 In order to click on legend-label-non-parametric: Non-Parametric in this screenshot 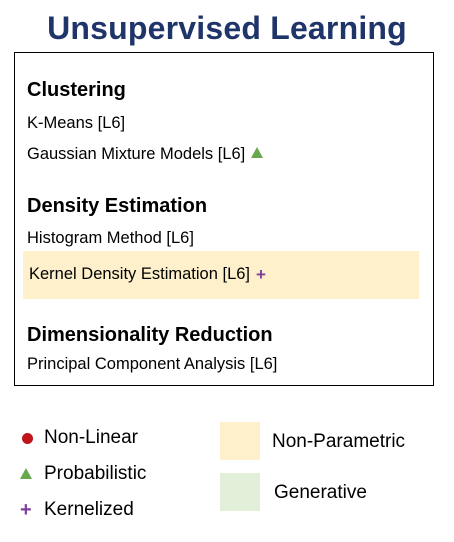, I will do `click(338, 442)`.